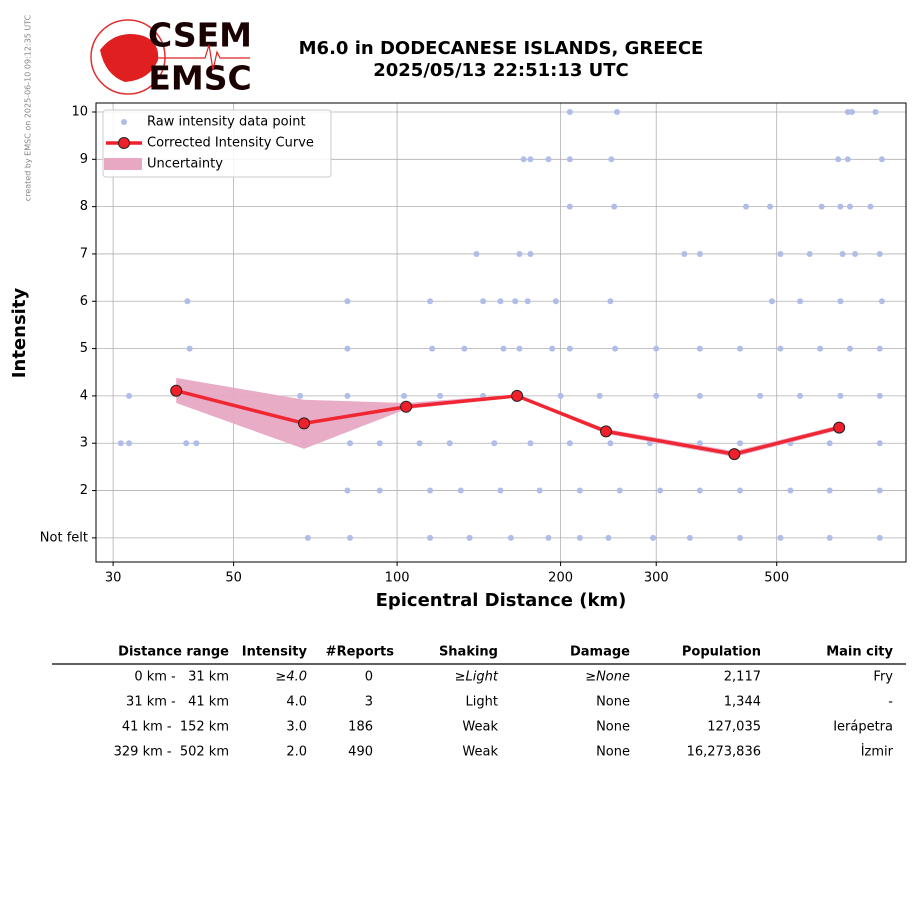  I want to click on table-header: Shaking, so click(468, 652).